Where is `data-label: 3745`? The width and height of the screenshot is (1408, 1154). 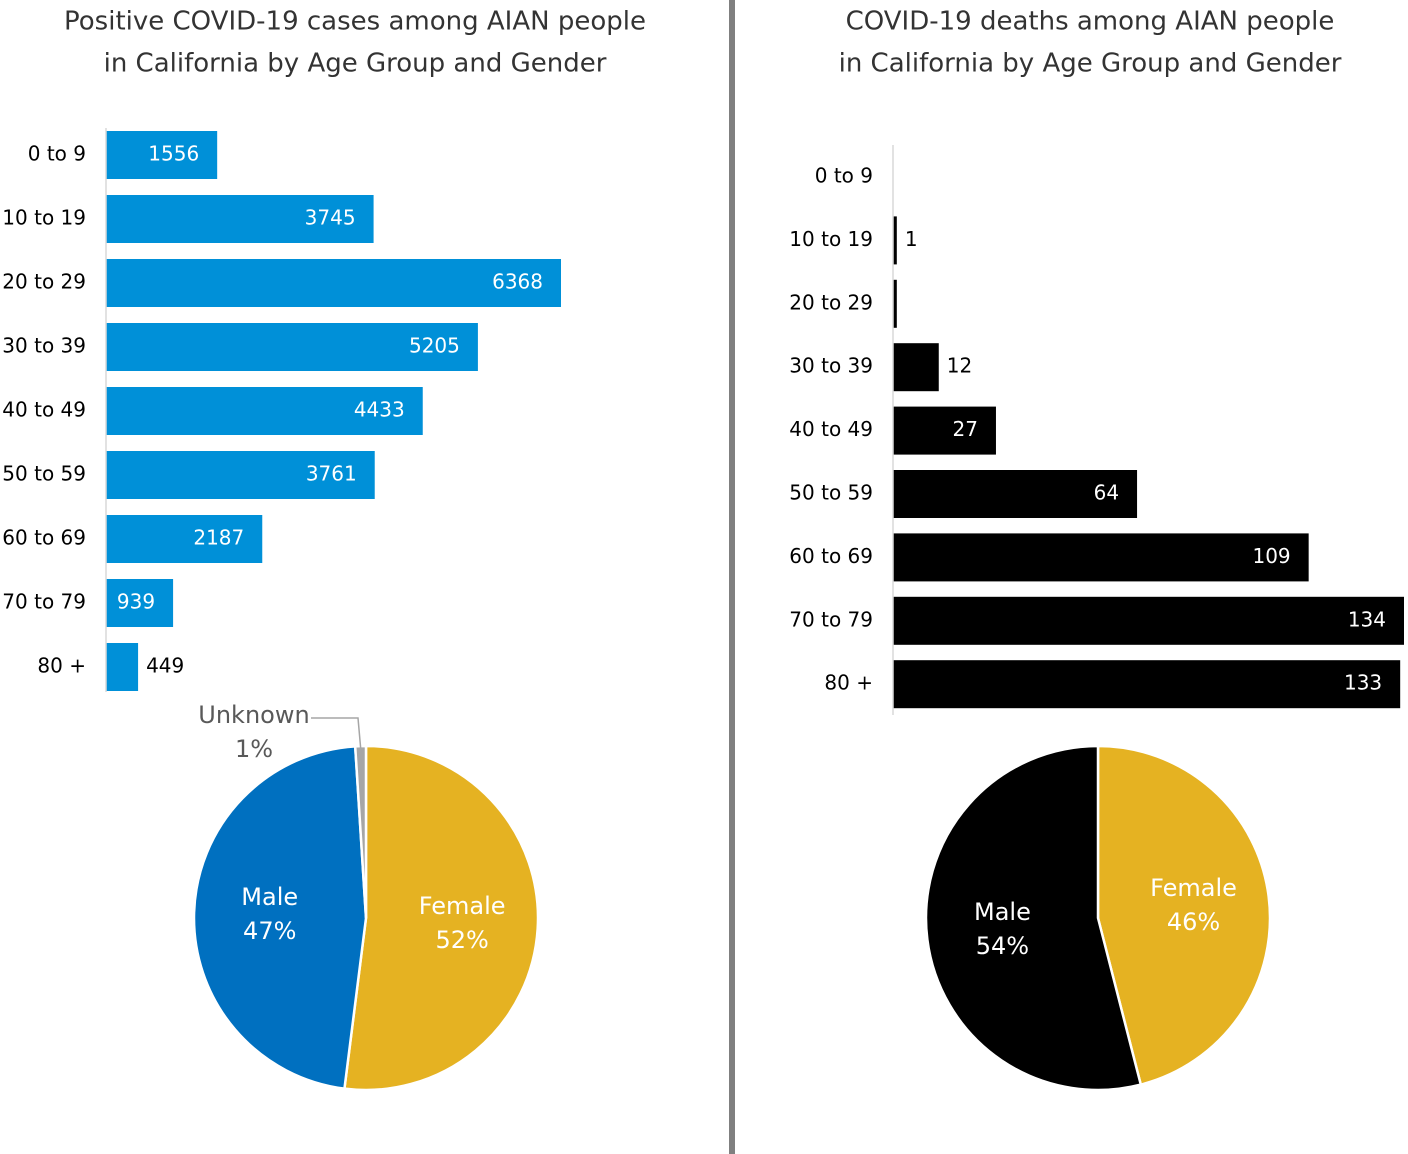 data-label: 3745 is located at coordinates (330, 218).